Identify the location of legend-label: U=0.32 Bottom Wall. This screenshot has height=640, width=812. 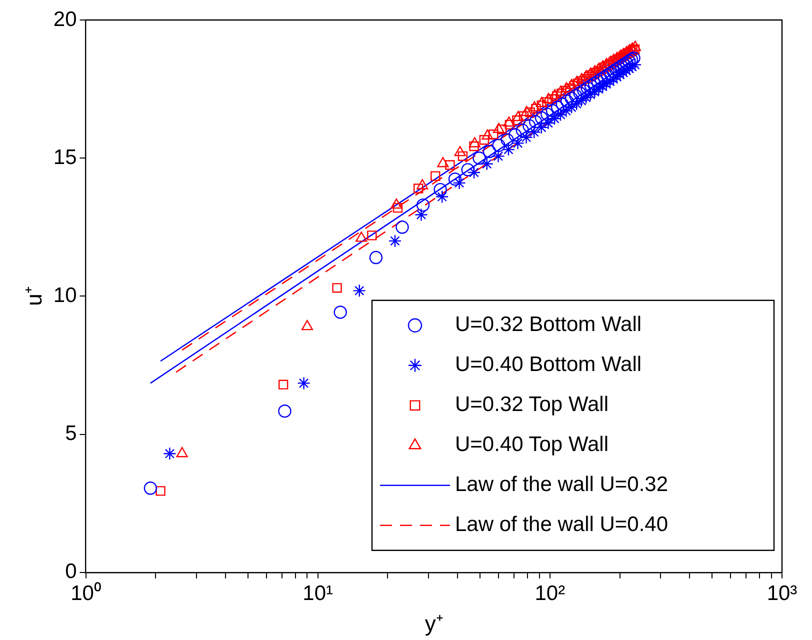
(548, 324).